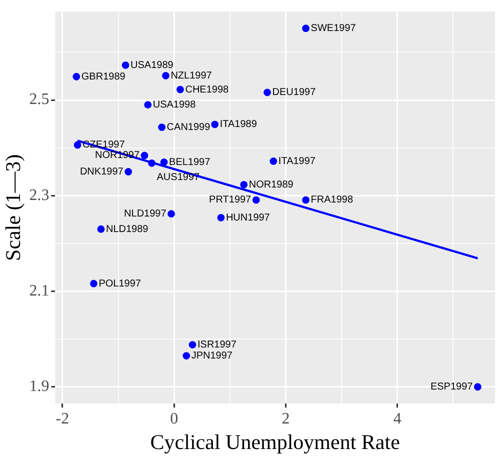 This screenshot has height=456, width=500. What do you see at coordinates (217, 345) in the screenshot?
I see `annotation: ISR1997` at bounding box center [217, 345].